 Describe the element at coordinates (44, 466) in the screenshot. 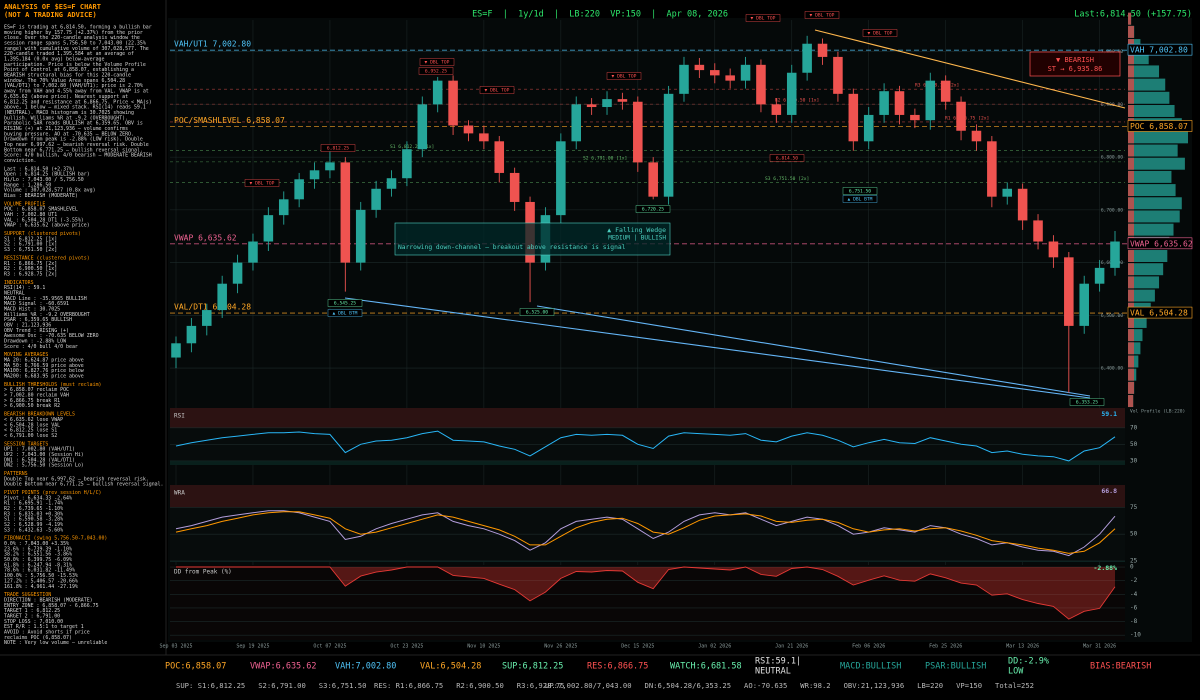

I see `section-line: DN2 : 5,756.50 (Session Lo)` at that location.